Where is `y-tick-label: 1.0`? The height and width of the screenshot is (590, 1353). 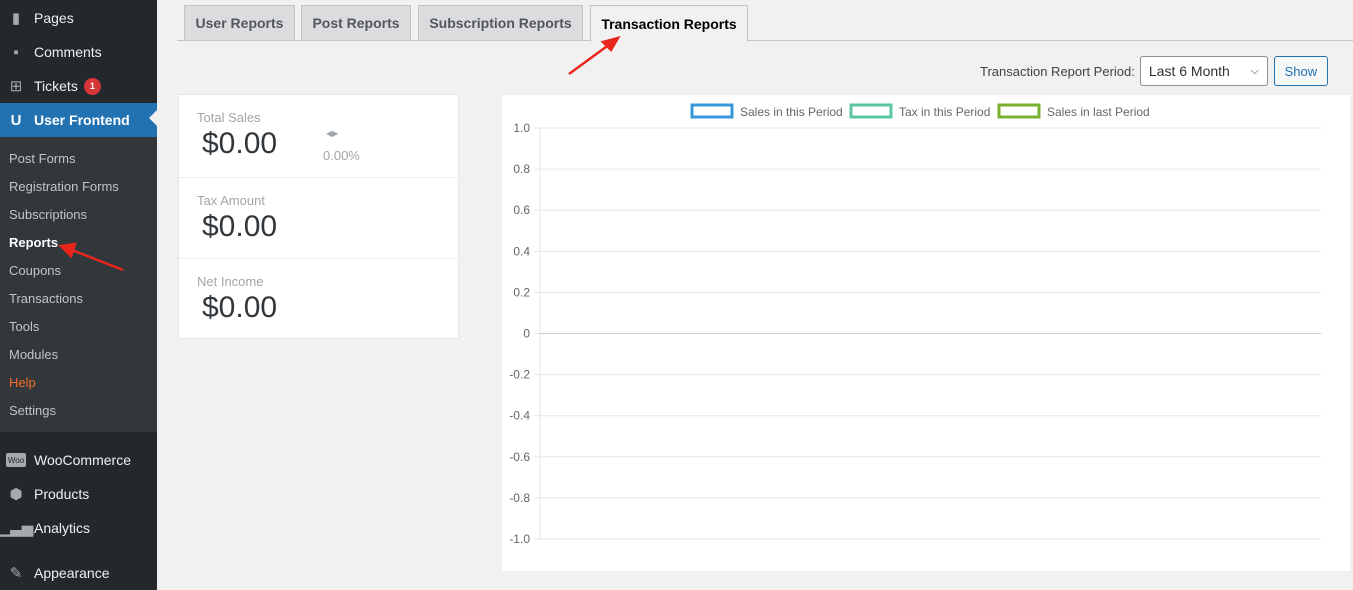
y-tick-label: 1.0 is located at coordinates (521, 128).